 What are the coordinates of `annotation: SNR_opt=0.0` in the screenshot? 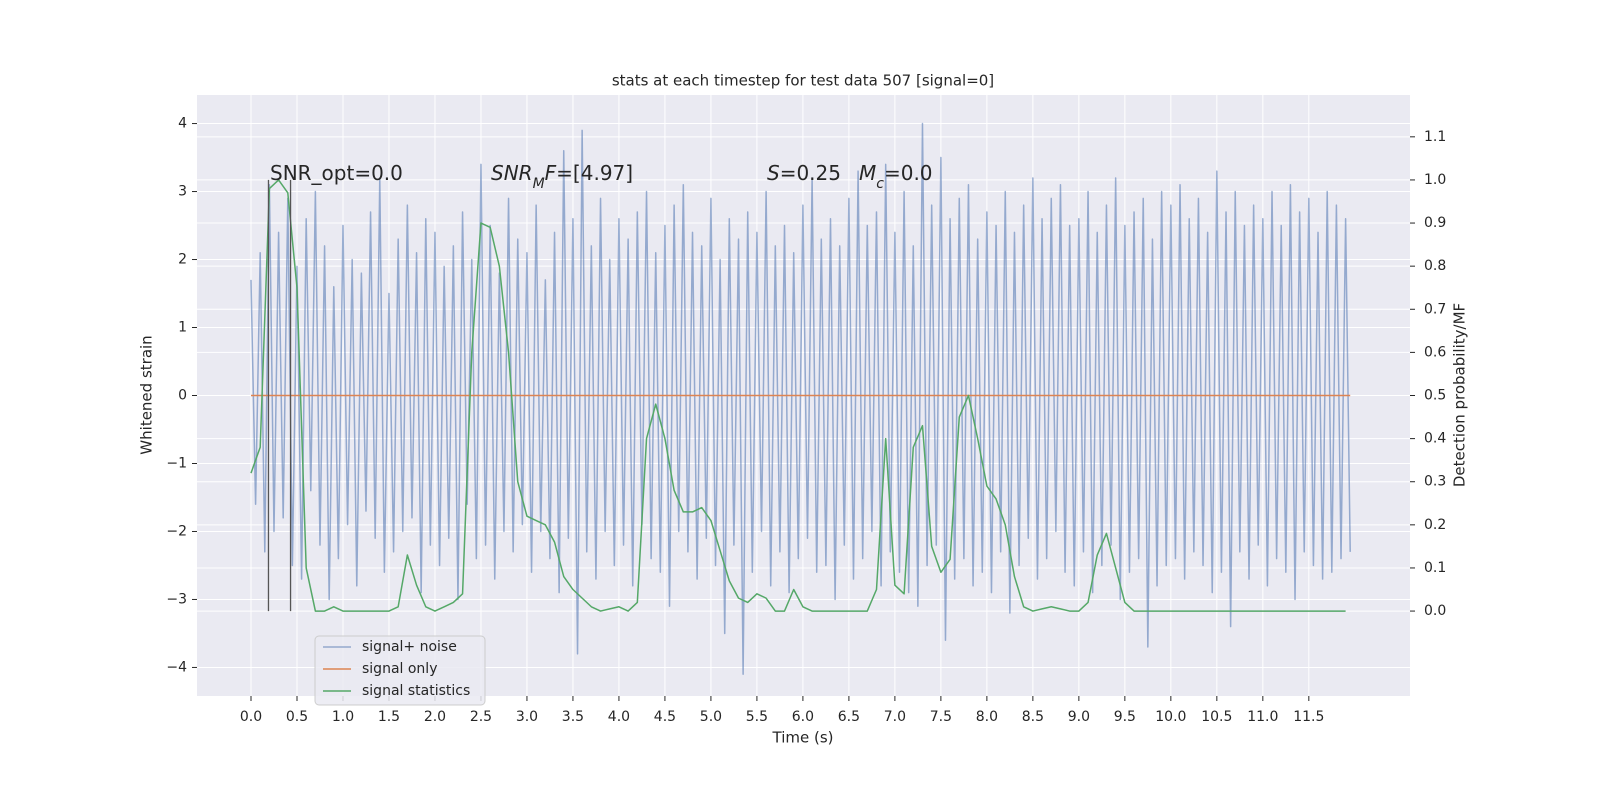 It's located at (336, 173).